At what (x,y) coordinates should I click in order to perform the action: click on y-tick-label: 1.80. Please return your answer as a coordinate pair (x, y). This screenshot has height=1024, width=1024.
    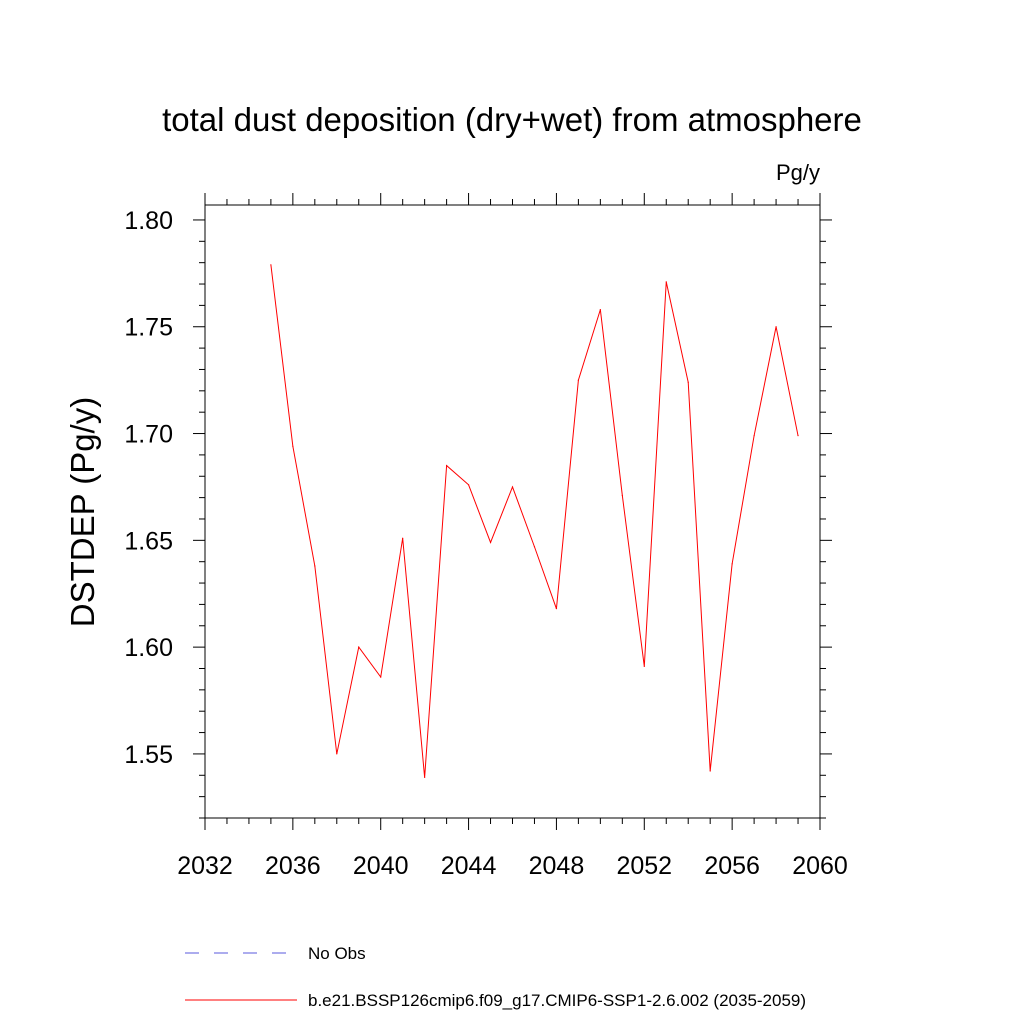
    Looking at the image, I should click on (148, 221).